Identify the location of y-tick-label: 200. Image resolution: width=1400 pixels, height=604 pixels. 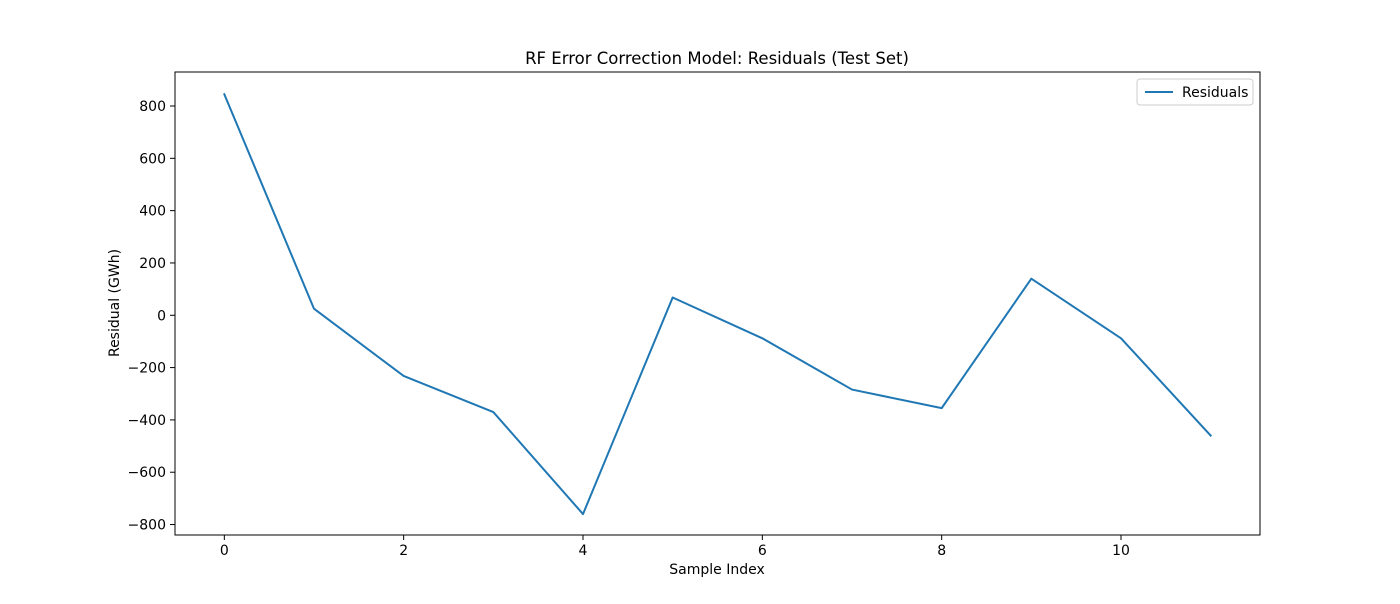
(152, 264).